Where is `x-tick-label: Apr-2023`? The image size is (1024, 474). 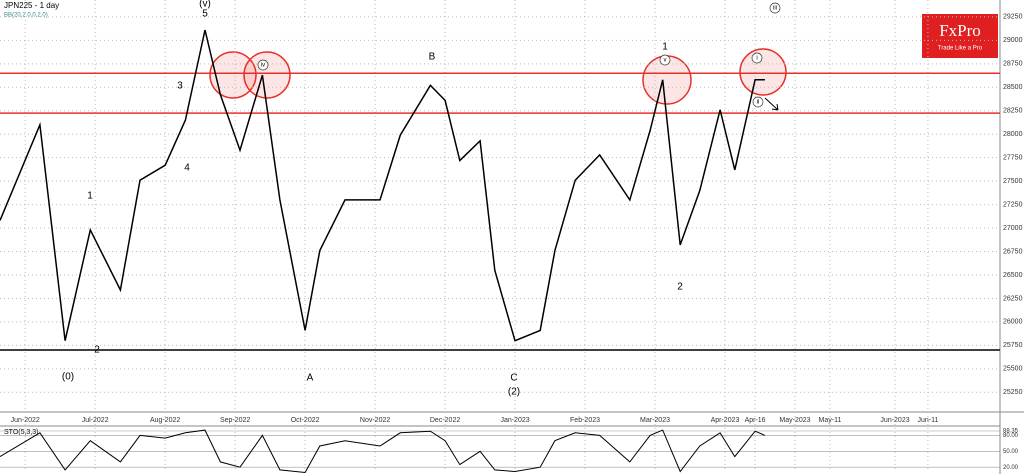 x-tick-label: Apr-2023 is located at coordinates (725, 420).